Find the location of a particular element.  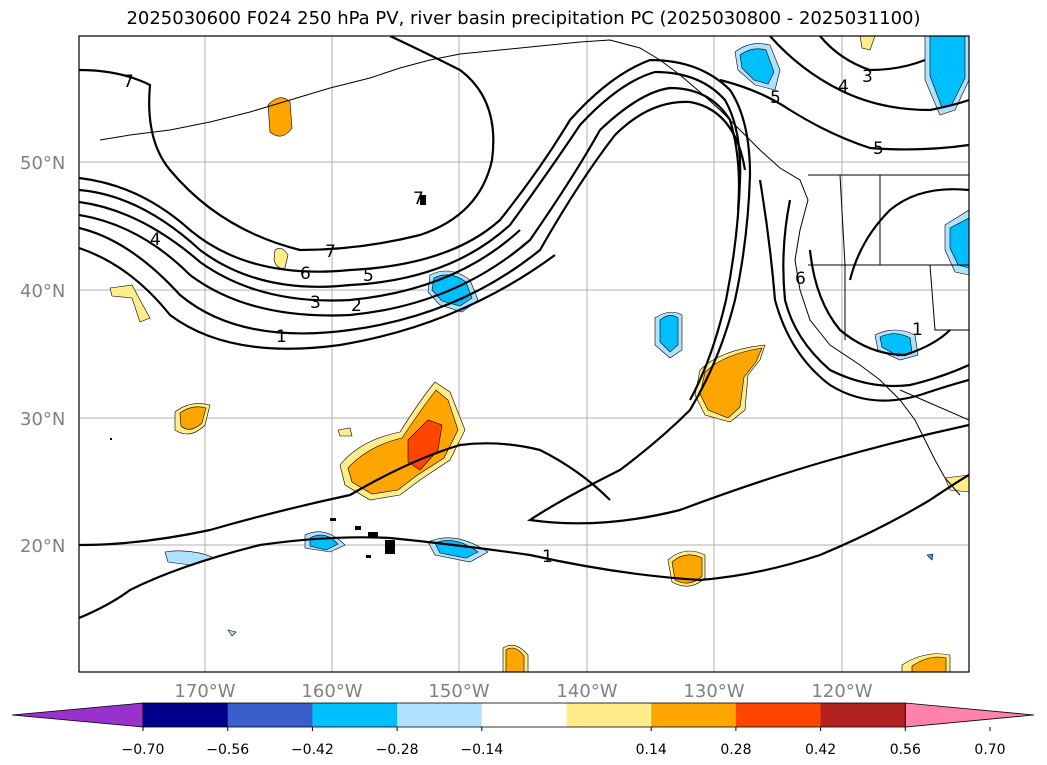

colorbar is located at coordinates (523, 715).